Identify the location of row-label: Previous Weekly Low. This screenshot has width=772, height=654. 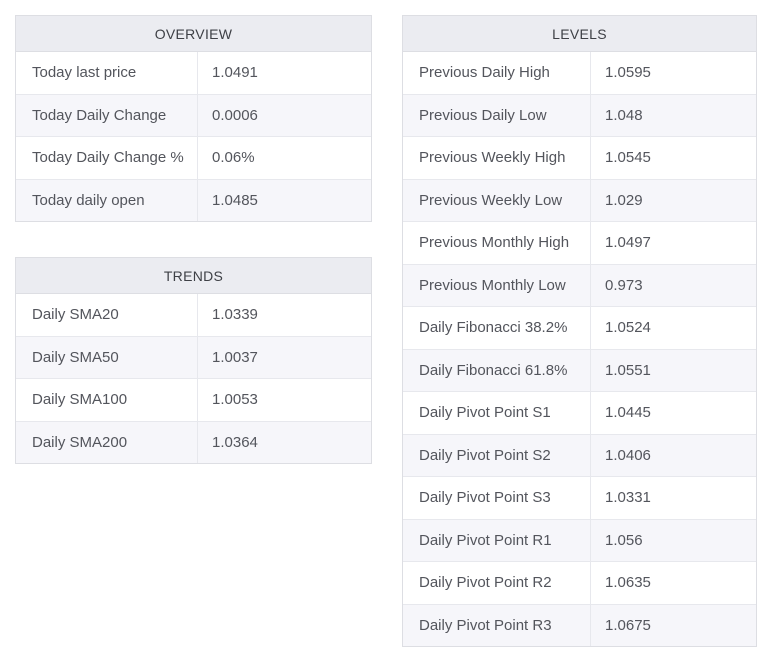
(497, 200).